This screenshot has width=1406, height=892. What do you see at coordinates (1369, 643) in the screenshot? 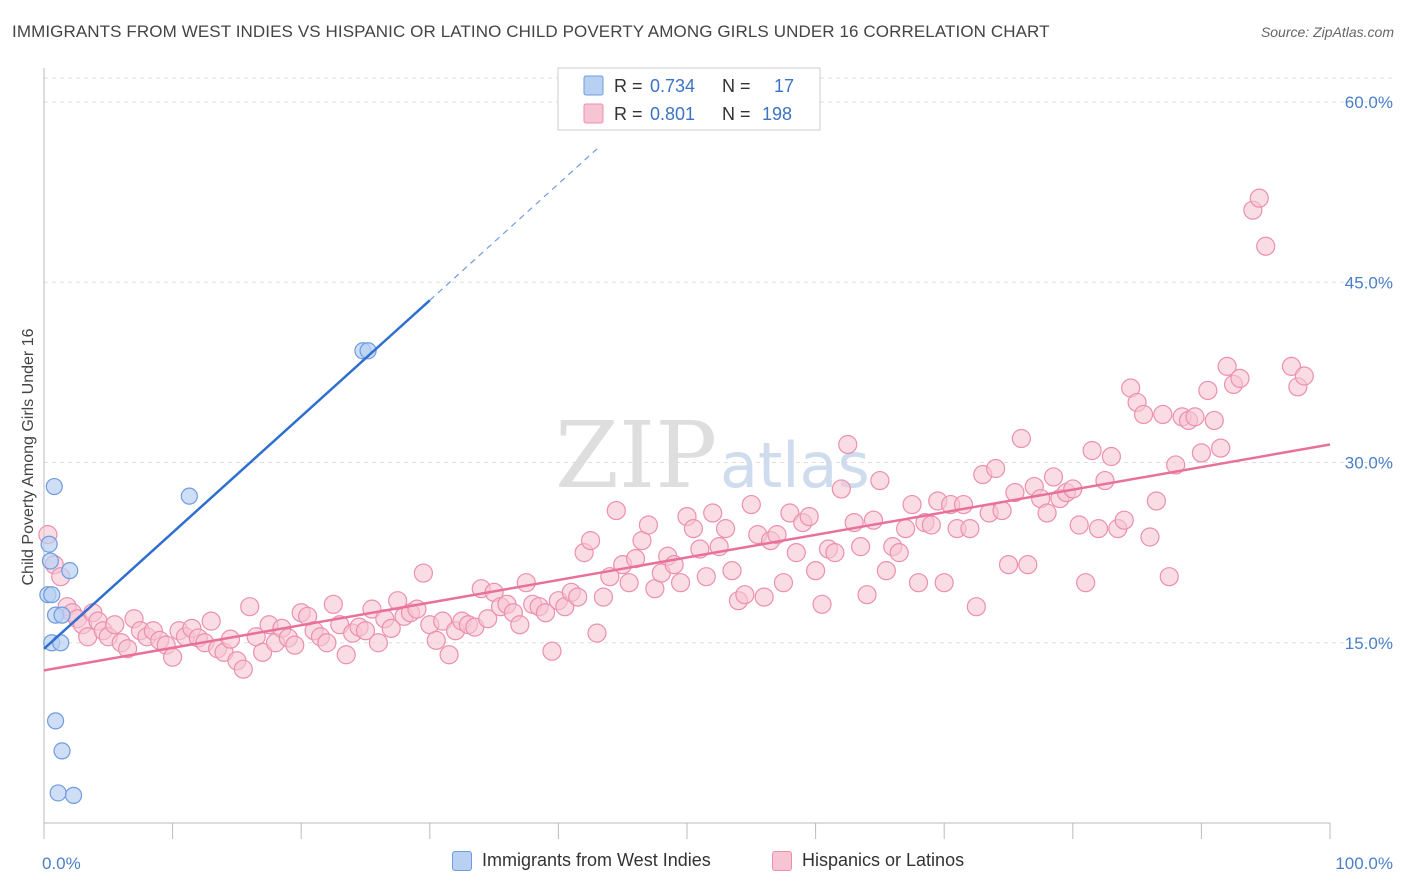
I see `y-tick-label: 15.0%` at bounding box center [1369, 643].